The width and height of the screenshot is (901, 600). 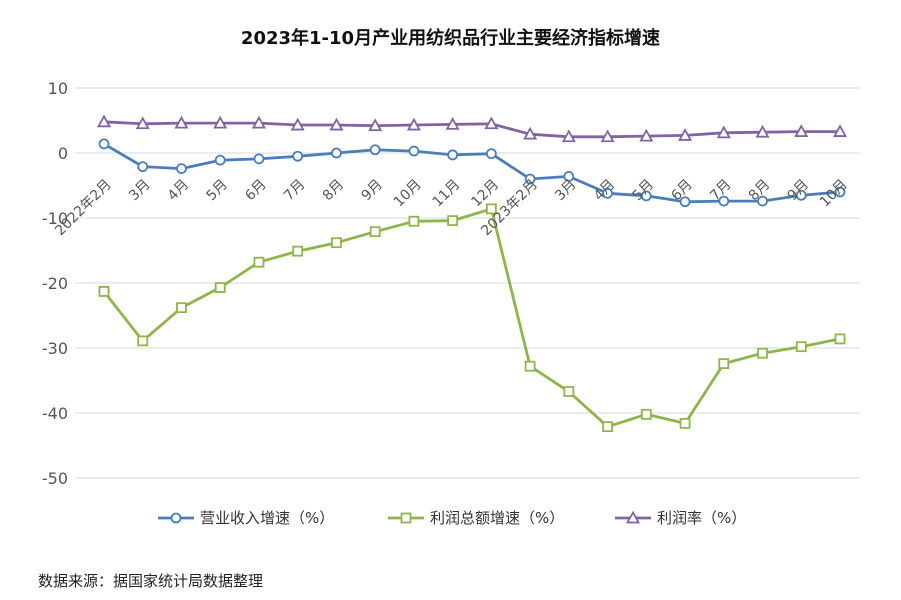 I want to click on x-tick-label: 8月, so click(x=334, y=191).